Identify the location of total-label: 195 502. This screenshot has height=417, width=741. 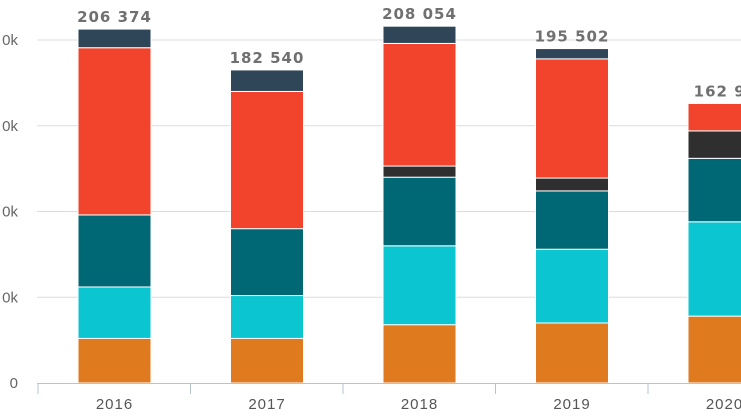
(572, 37).